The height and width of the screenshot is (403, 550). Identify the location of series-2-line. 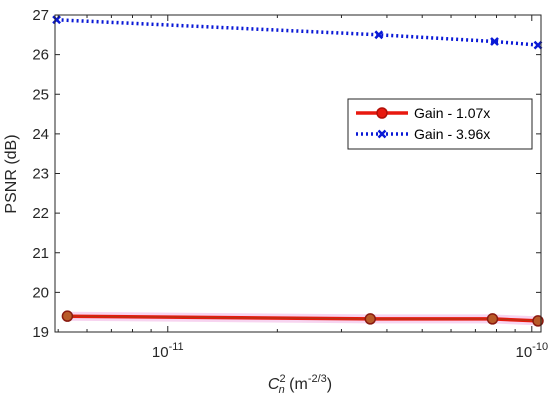
(297, 32).